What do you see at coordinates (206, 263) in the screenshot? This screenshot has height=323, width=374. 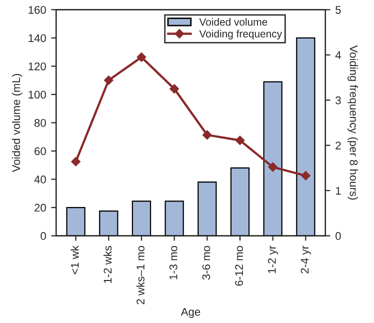 I see `x-tick-label: 3-6 mo` at bounding box center [206, 263].